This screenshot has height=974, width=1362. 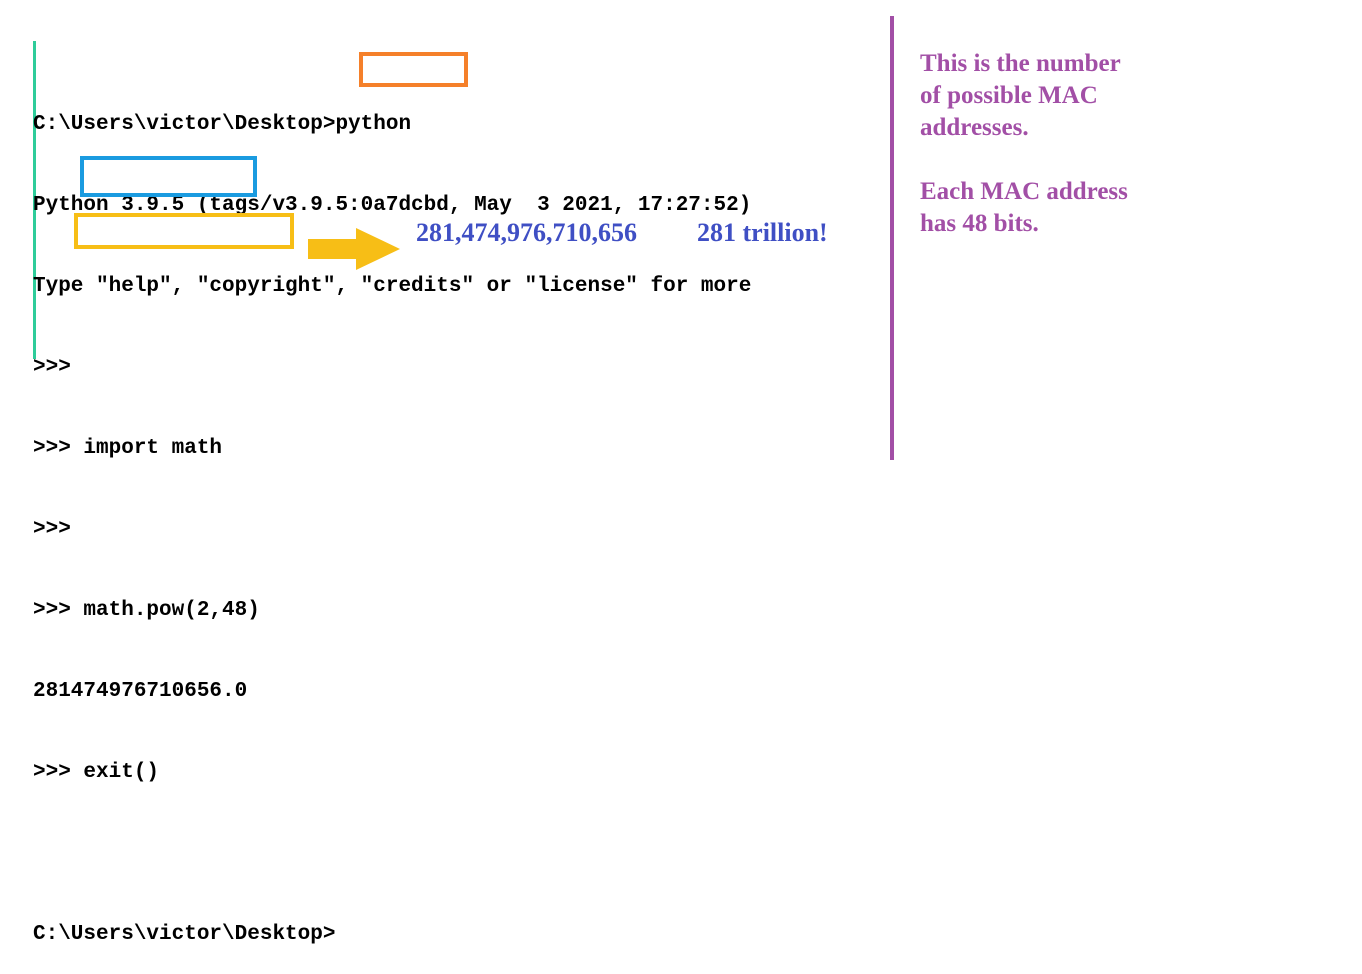 What do you see at coordinates (168, 176) in the screenshot?
I see `import-math-highlight` at bounding box center [168, 176].